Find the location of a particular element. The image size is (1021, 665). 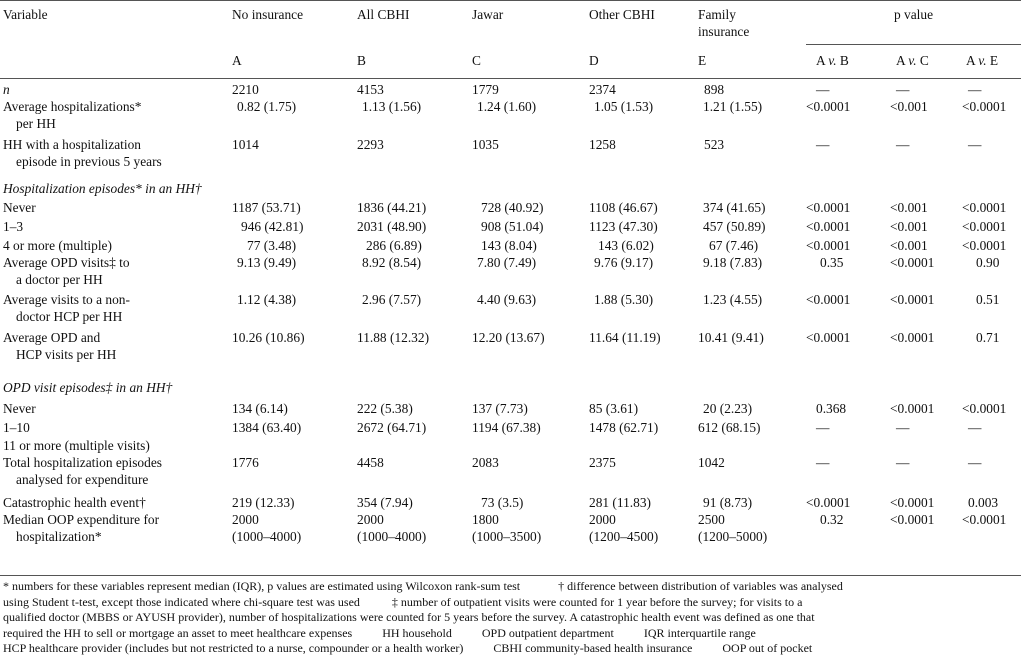

cell: 1187 (53.71) is located at coordinates (266, 207).